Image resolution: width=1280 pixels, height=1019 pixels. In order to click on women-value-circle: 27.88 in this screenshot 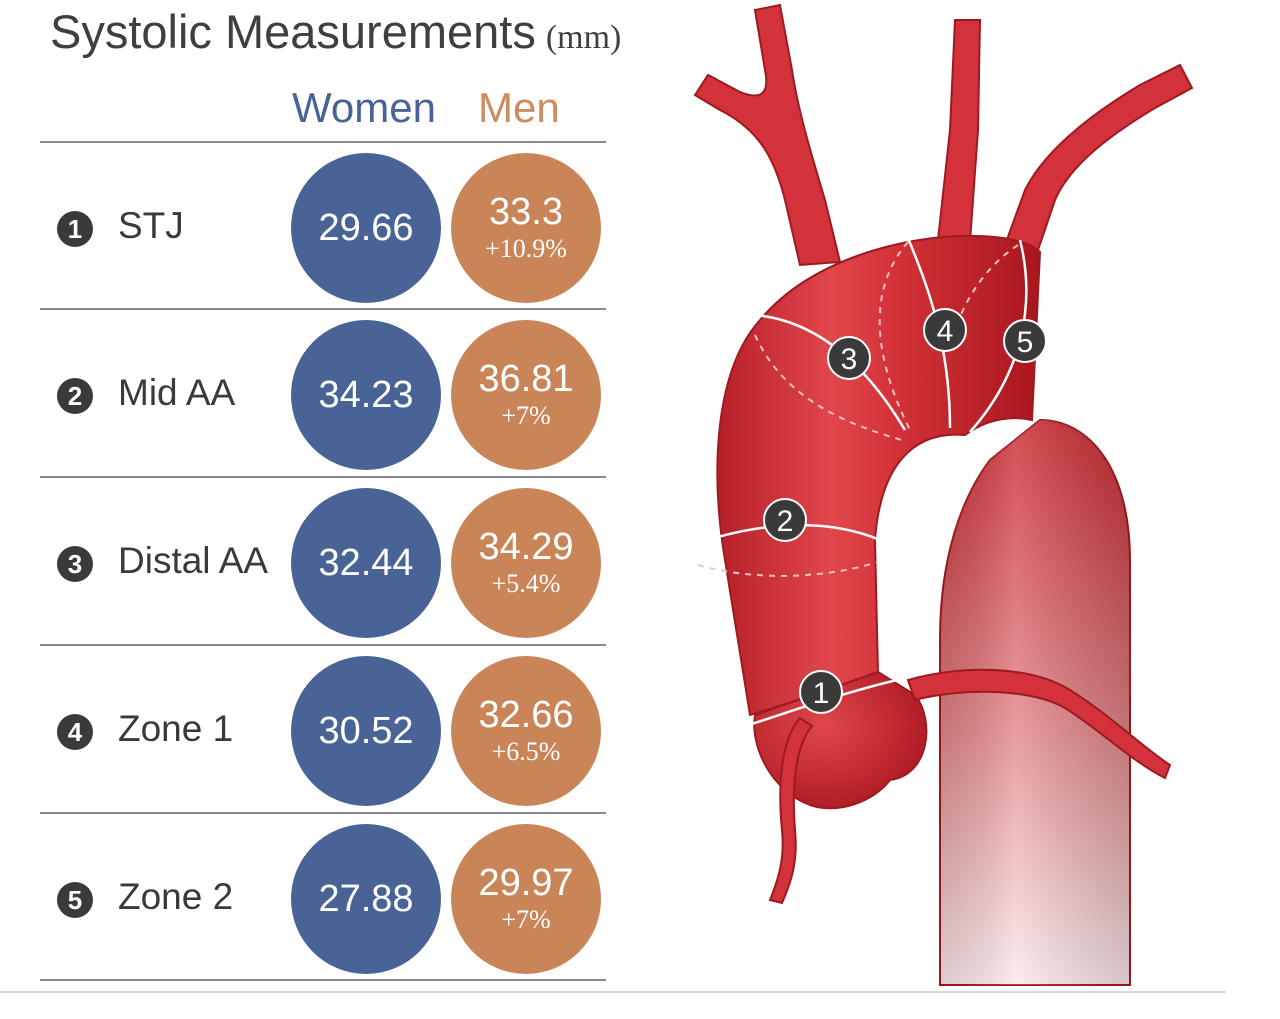, I will do `click(366, 899)`.